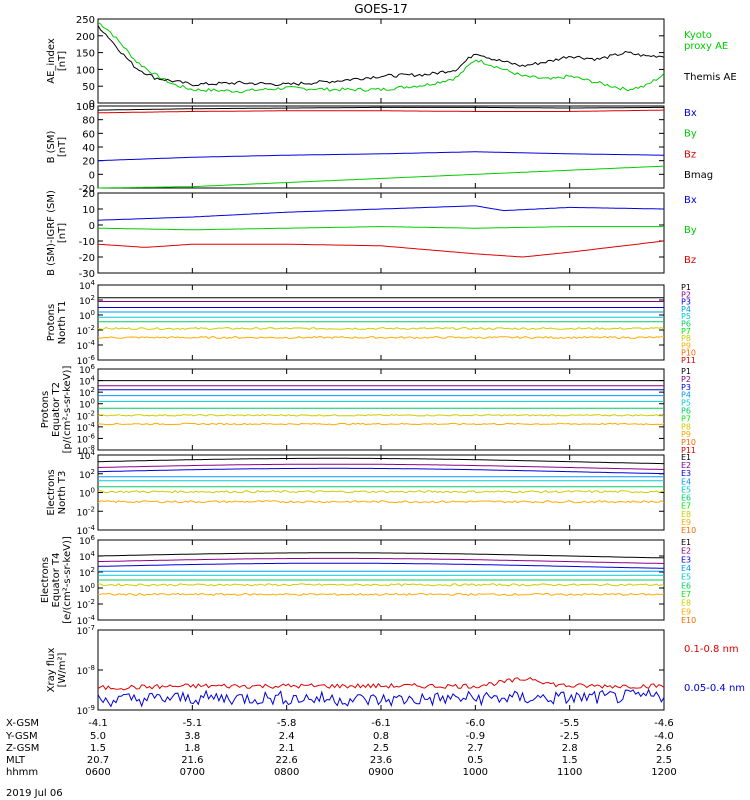 The height and width of the screenshot is (800, 750). Describe the element at coordinates (381, 9) in the screenshot. I see `figure-title: GOES-17` at that location.